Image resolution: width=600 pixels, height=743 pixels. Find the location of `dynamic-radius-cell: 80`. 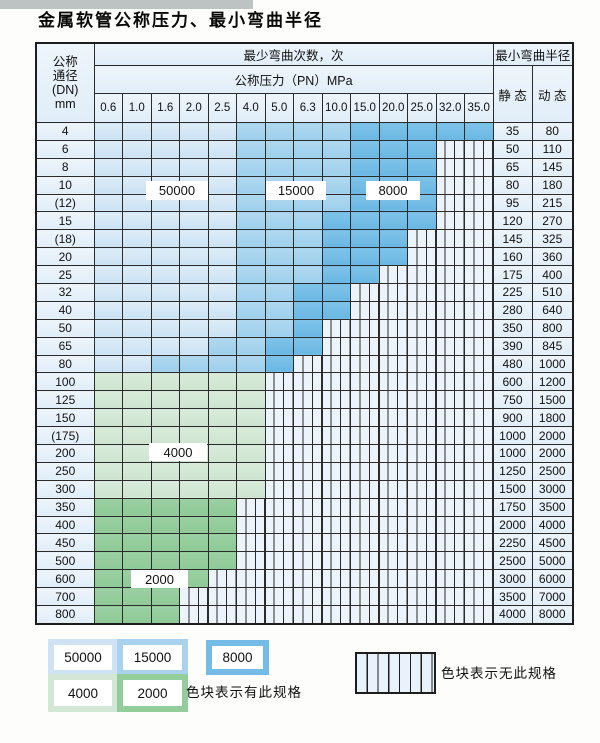

dynamic-radius-cell: 80 is located at coordinates (552, 131).